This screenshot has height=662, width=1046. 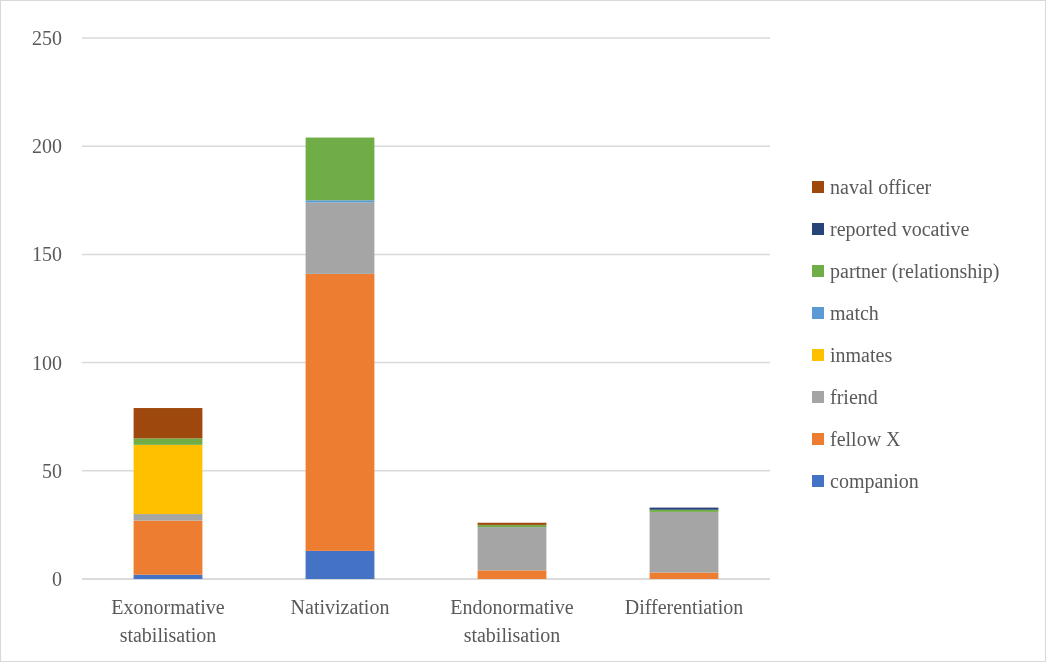 What do you see at coordinates (47, 146) in the screenshot?
I see `y-tick-label: 200` at bounding box center [47, 146].